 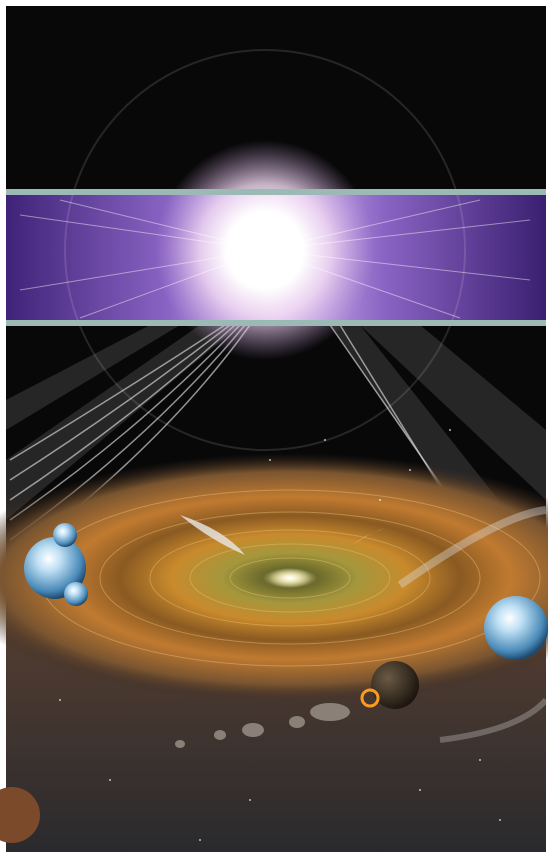 I want to click on comet, so click(x=212, y=535).